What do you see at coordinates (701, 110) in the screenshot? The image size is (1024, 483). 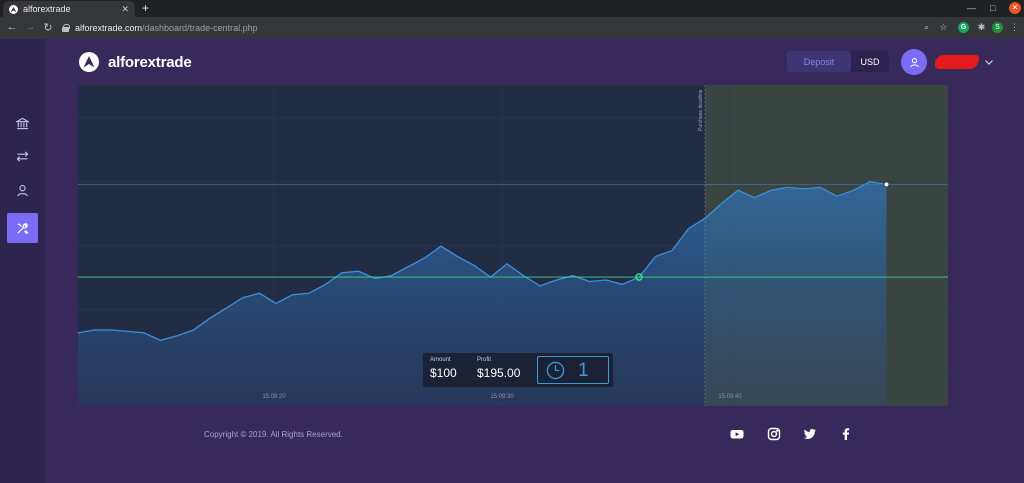 I see `purchase-deadline-label: Purchase deadline` at bounding box center [701, 110].